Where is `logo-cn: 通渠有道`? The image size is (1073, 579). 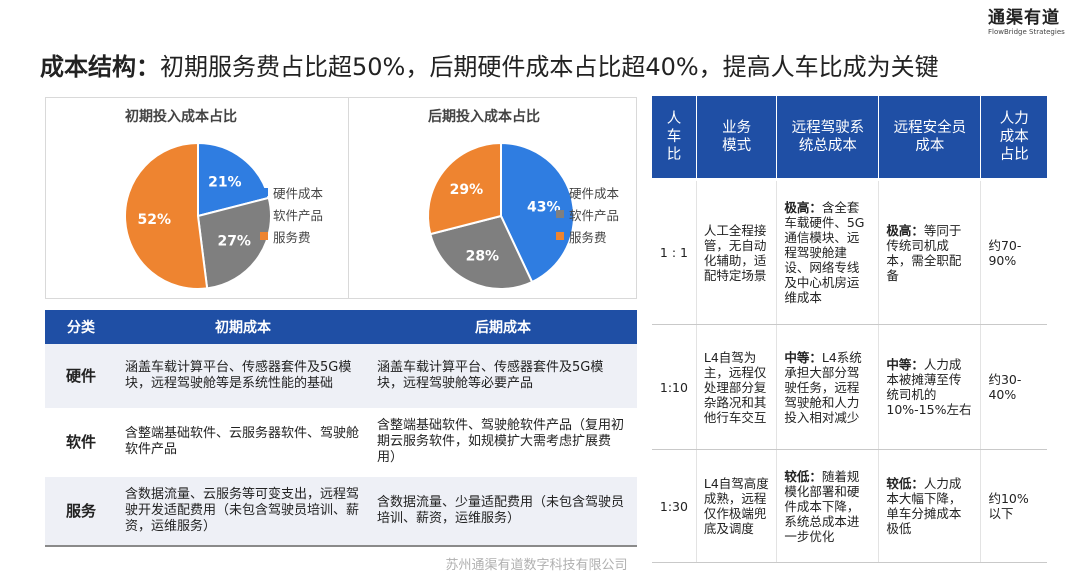 logo-cn: 通渠有道 is located at coordinates (1024, 18).